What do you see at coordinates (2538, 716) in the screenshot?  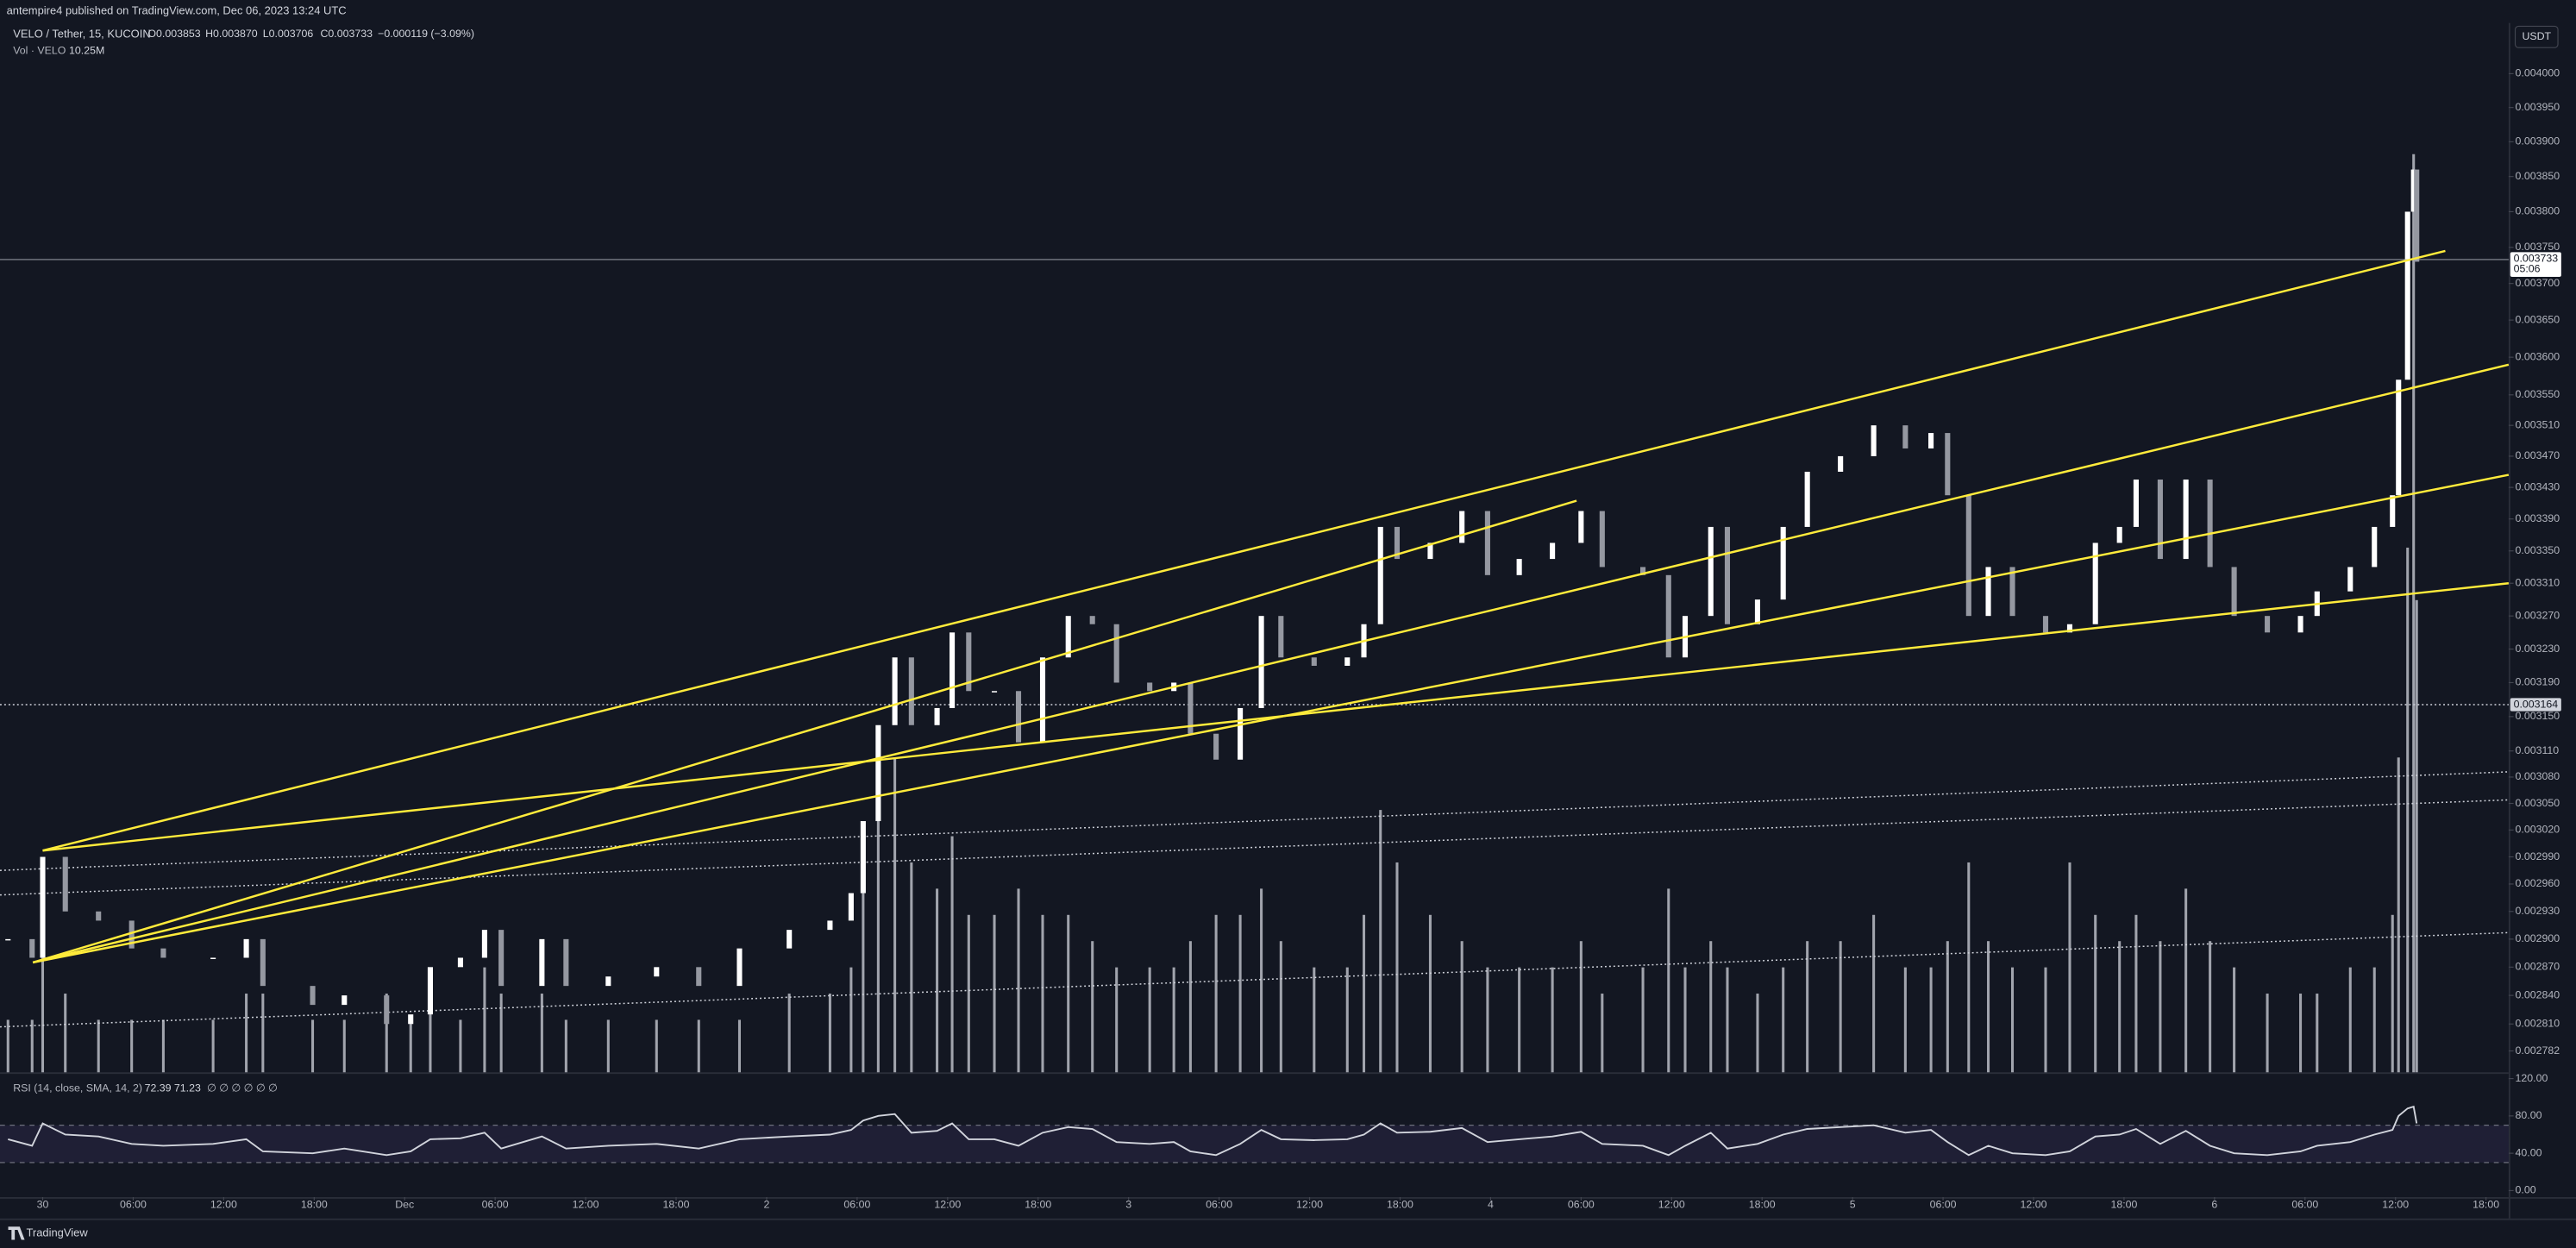 I see `y-tick-label: 0.003150` at bounding box center [2538, 716].